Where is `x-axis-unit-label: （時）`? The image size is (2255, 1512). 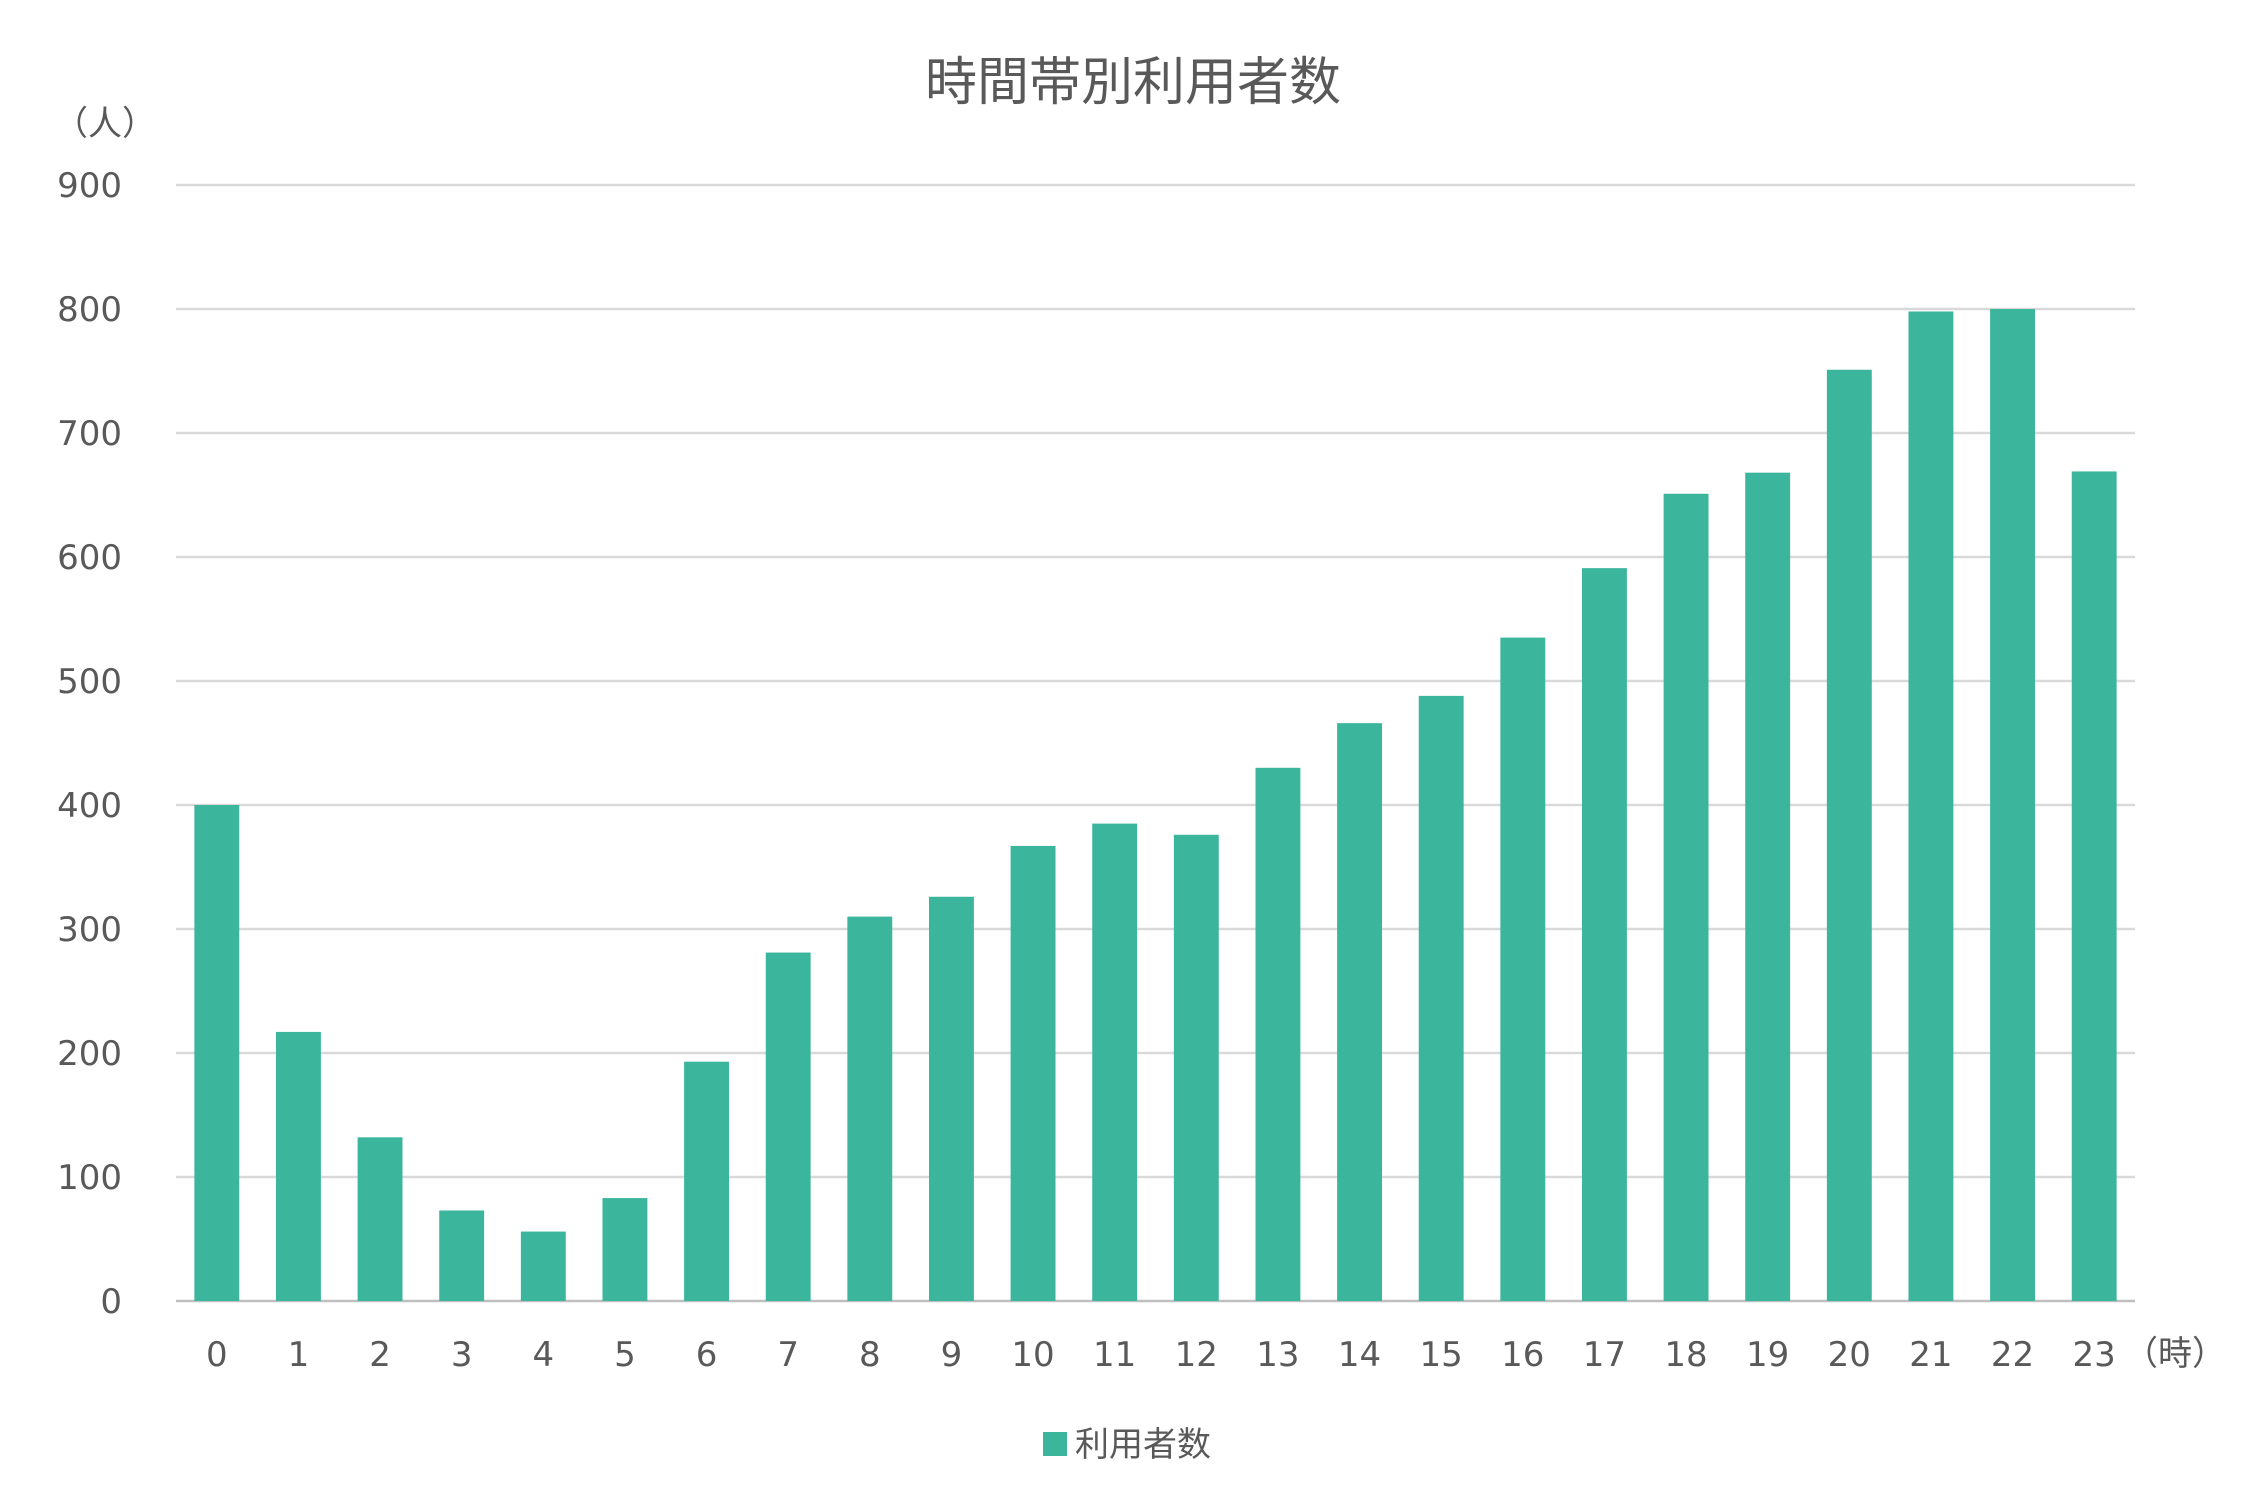 x-axis-unit-label: （時） is located at coordinates (2175, 1354).